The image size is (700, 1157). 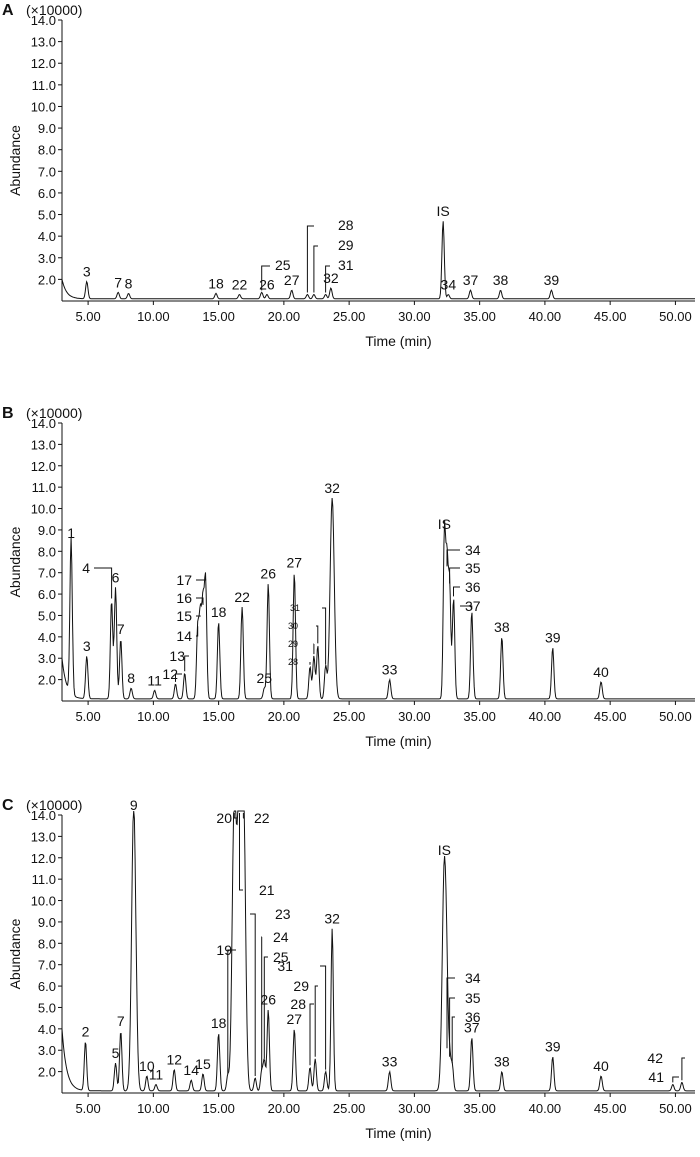 I want to click on peak-label: 23, so click(x=283, y=914).